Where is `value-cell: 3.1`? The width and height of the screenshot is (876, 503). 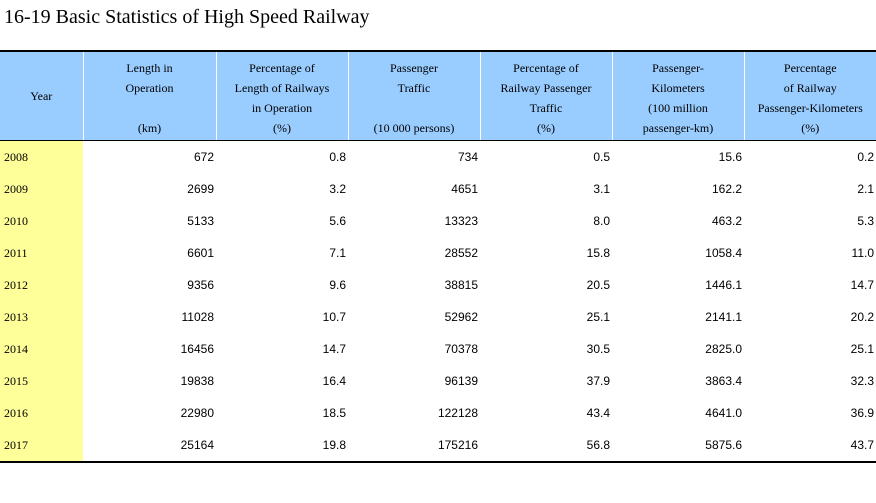
value-cell: 3.1 is located at coordinates (601, 189).